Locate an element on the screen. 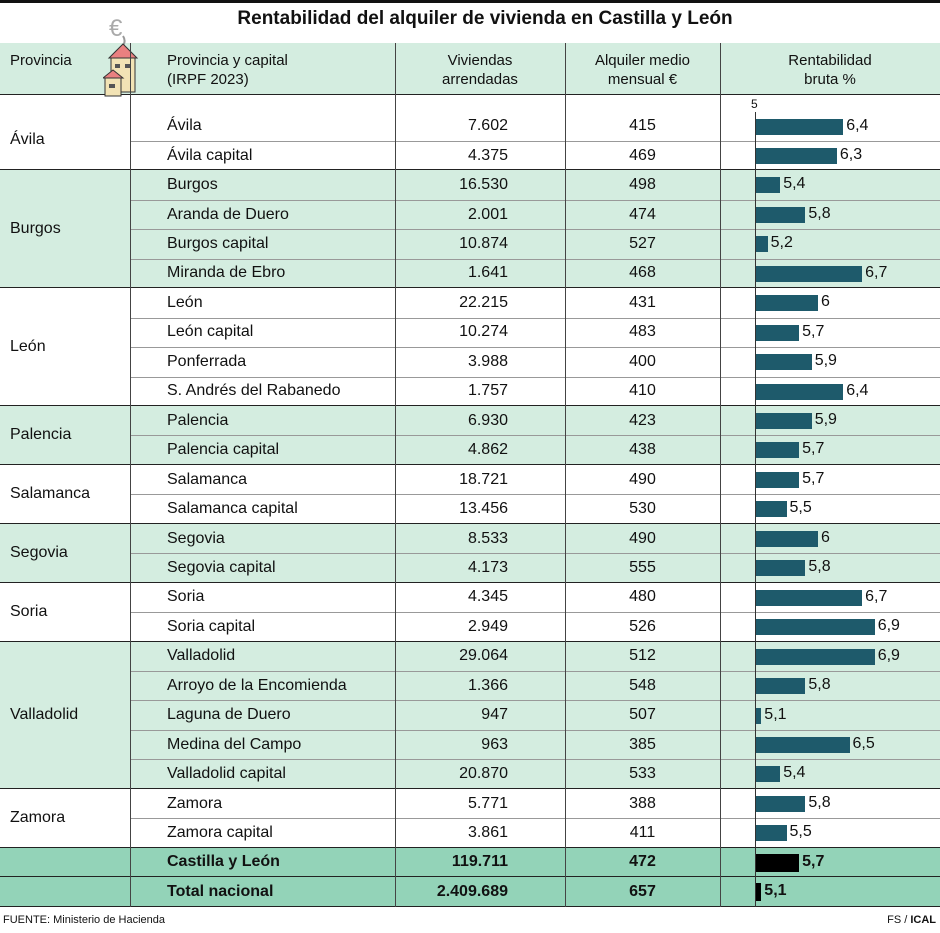 Image resolution: width=940 pixels, height=933 pixels. row-viviendas: 10.274 is located at coordinates (483, 332).